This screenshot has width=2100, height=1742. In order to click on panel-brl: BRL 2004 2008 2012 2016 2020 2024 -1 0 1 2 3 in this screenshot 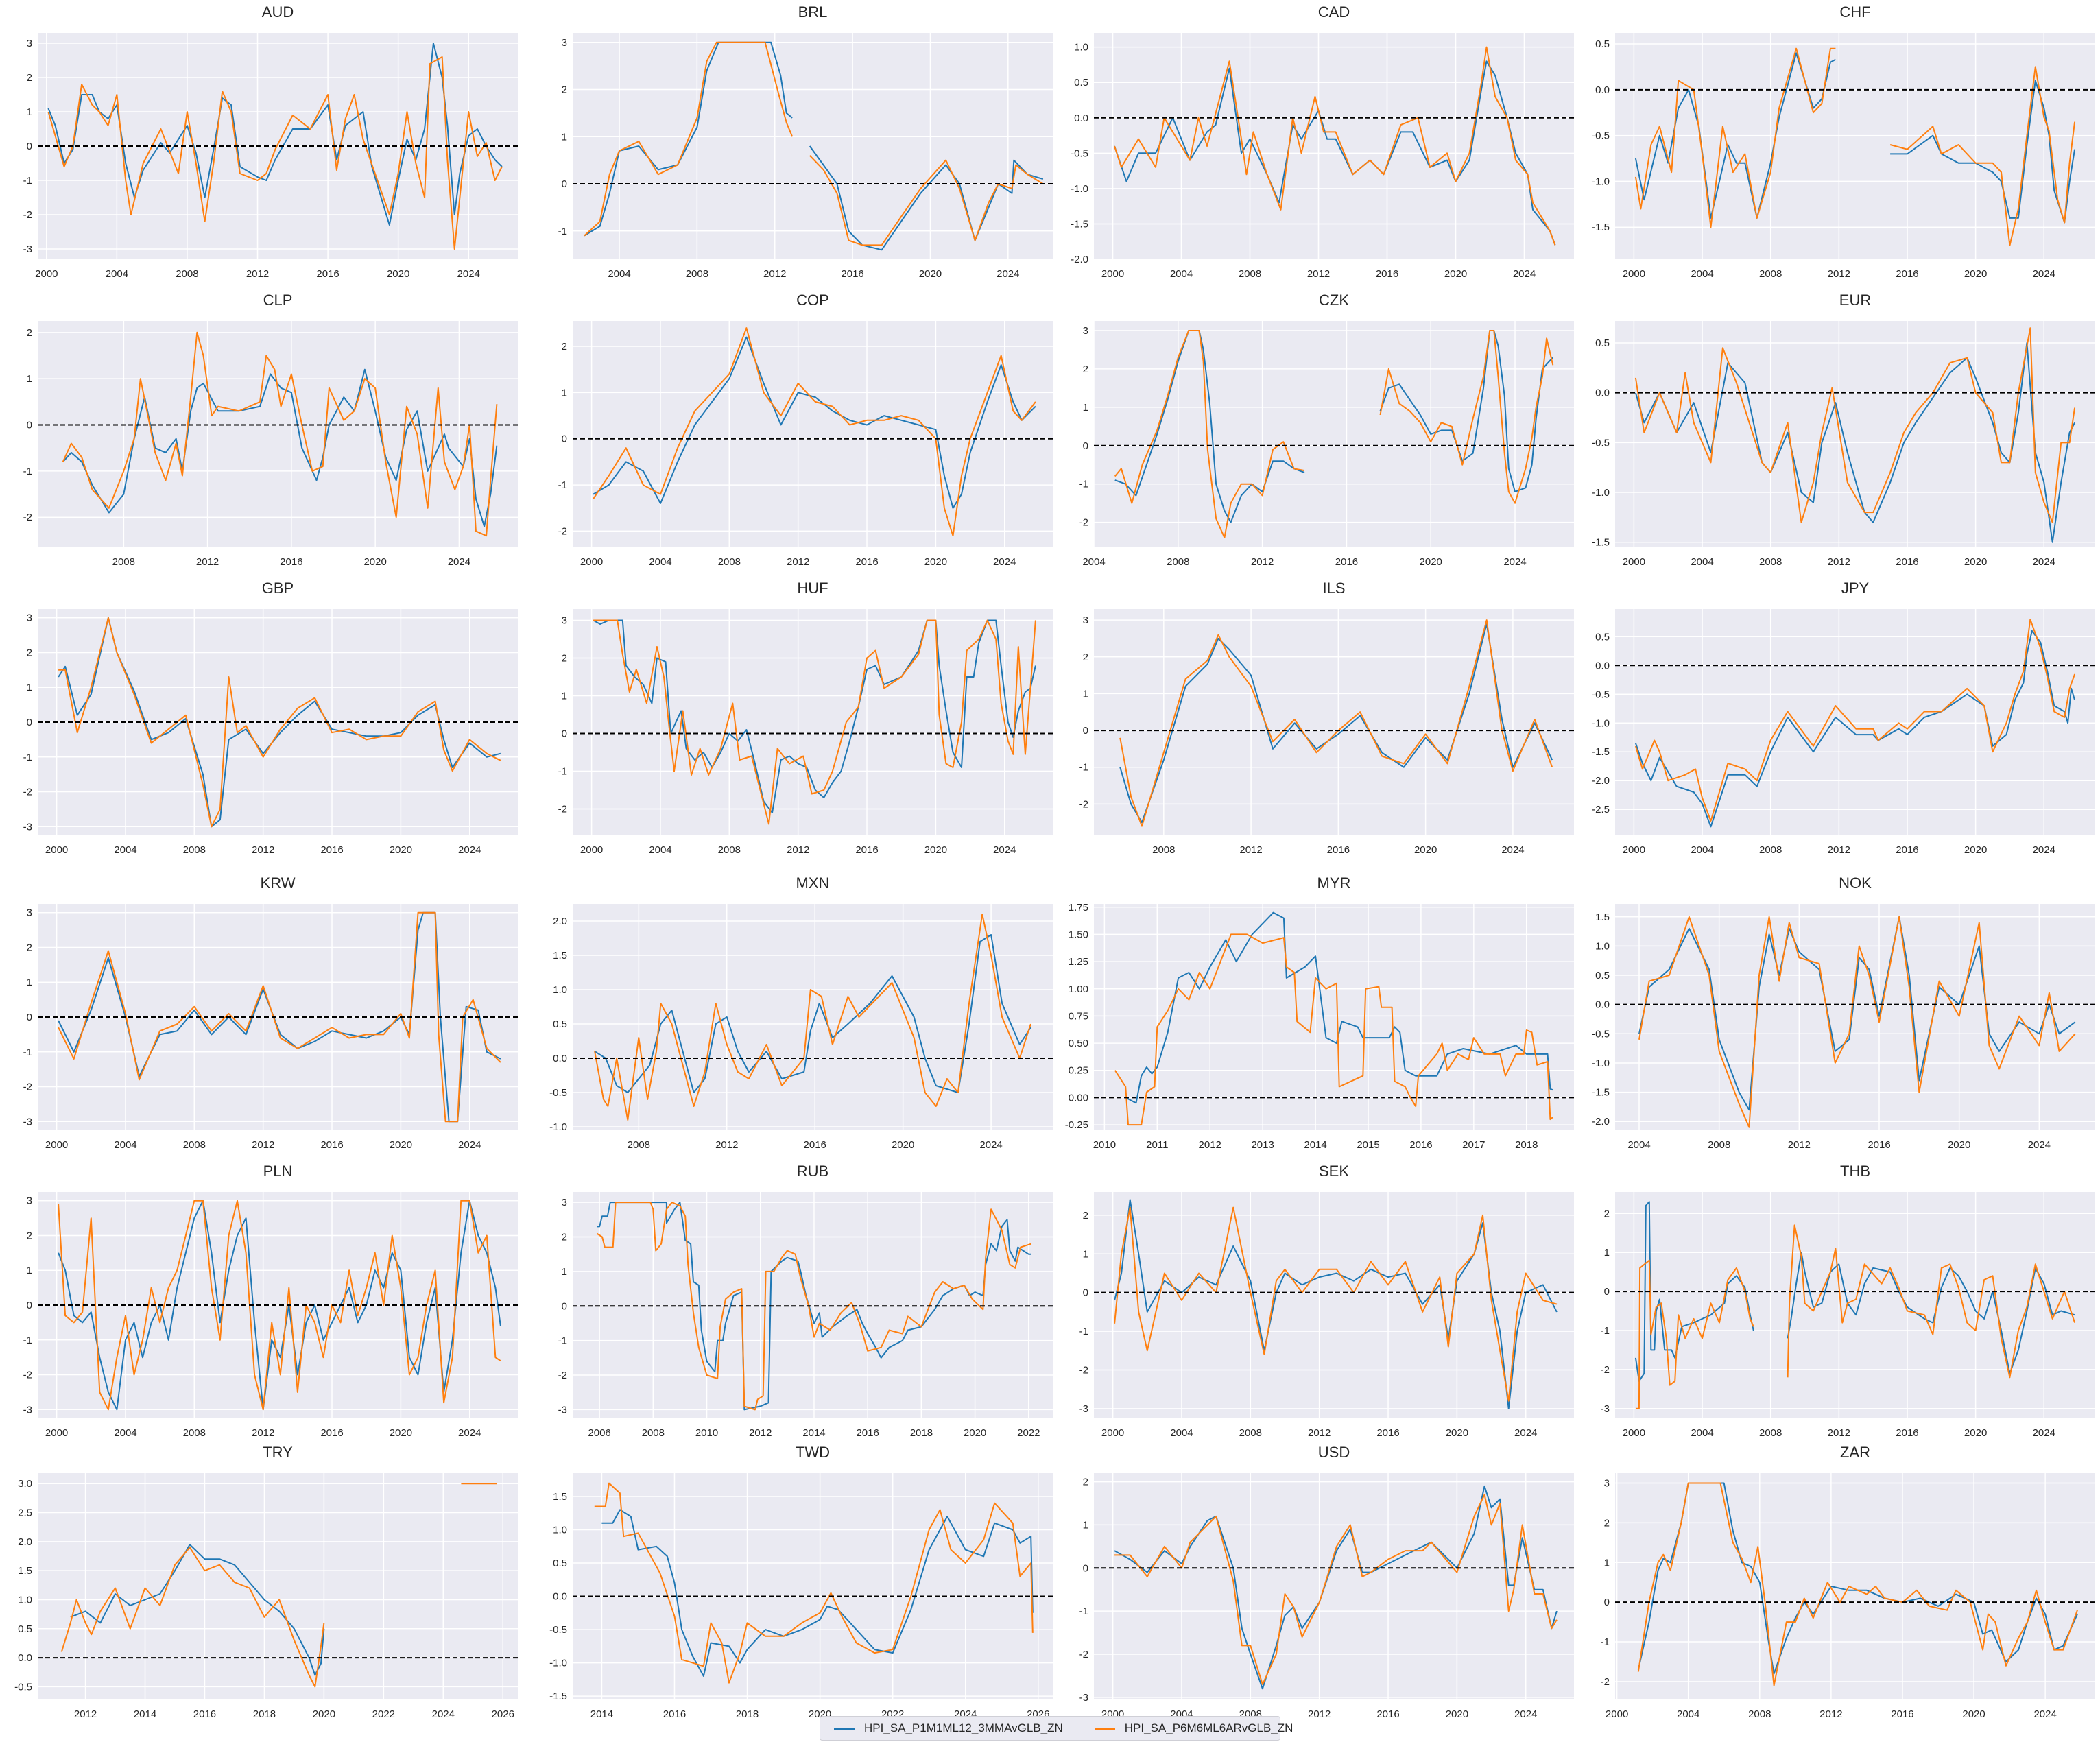, I will do `click(794, 144)`.